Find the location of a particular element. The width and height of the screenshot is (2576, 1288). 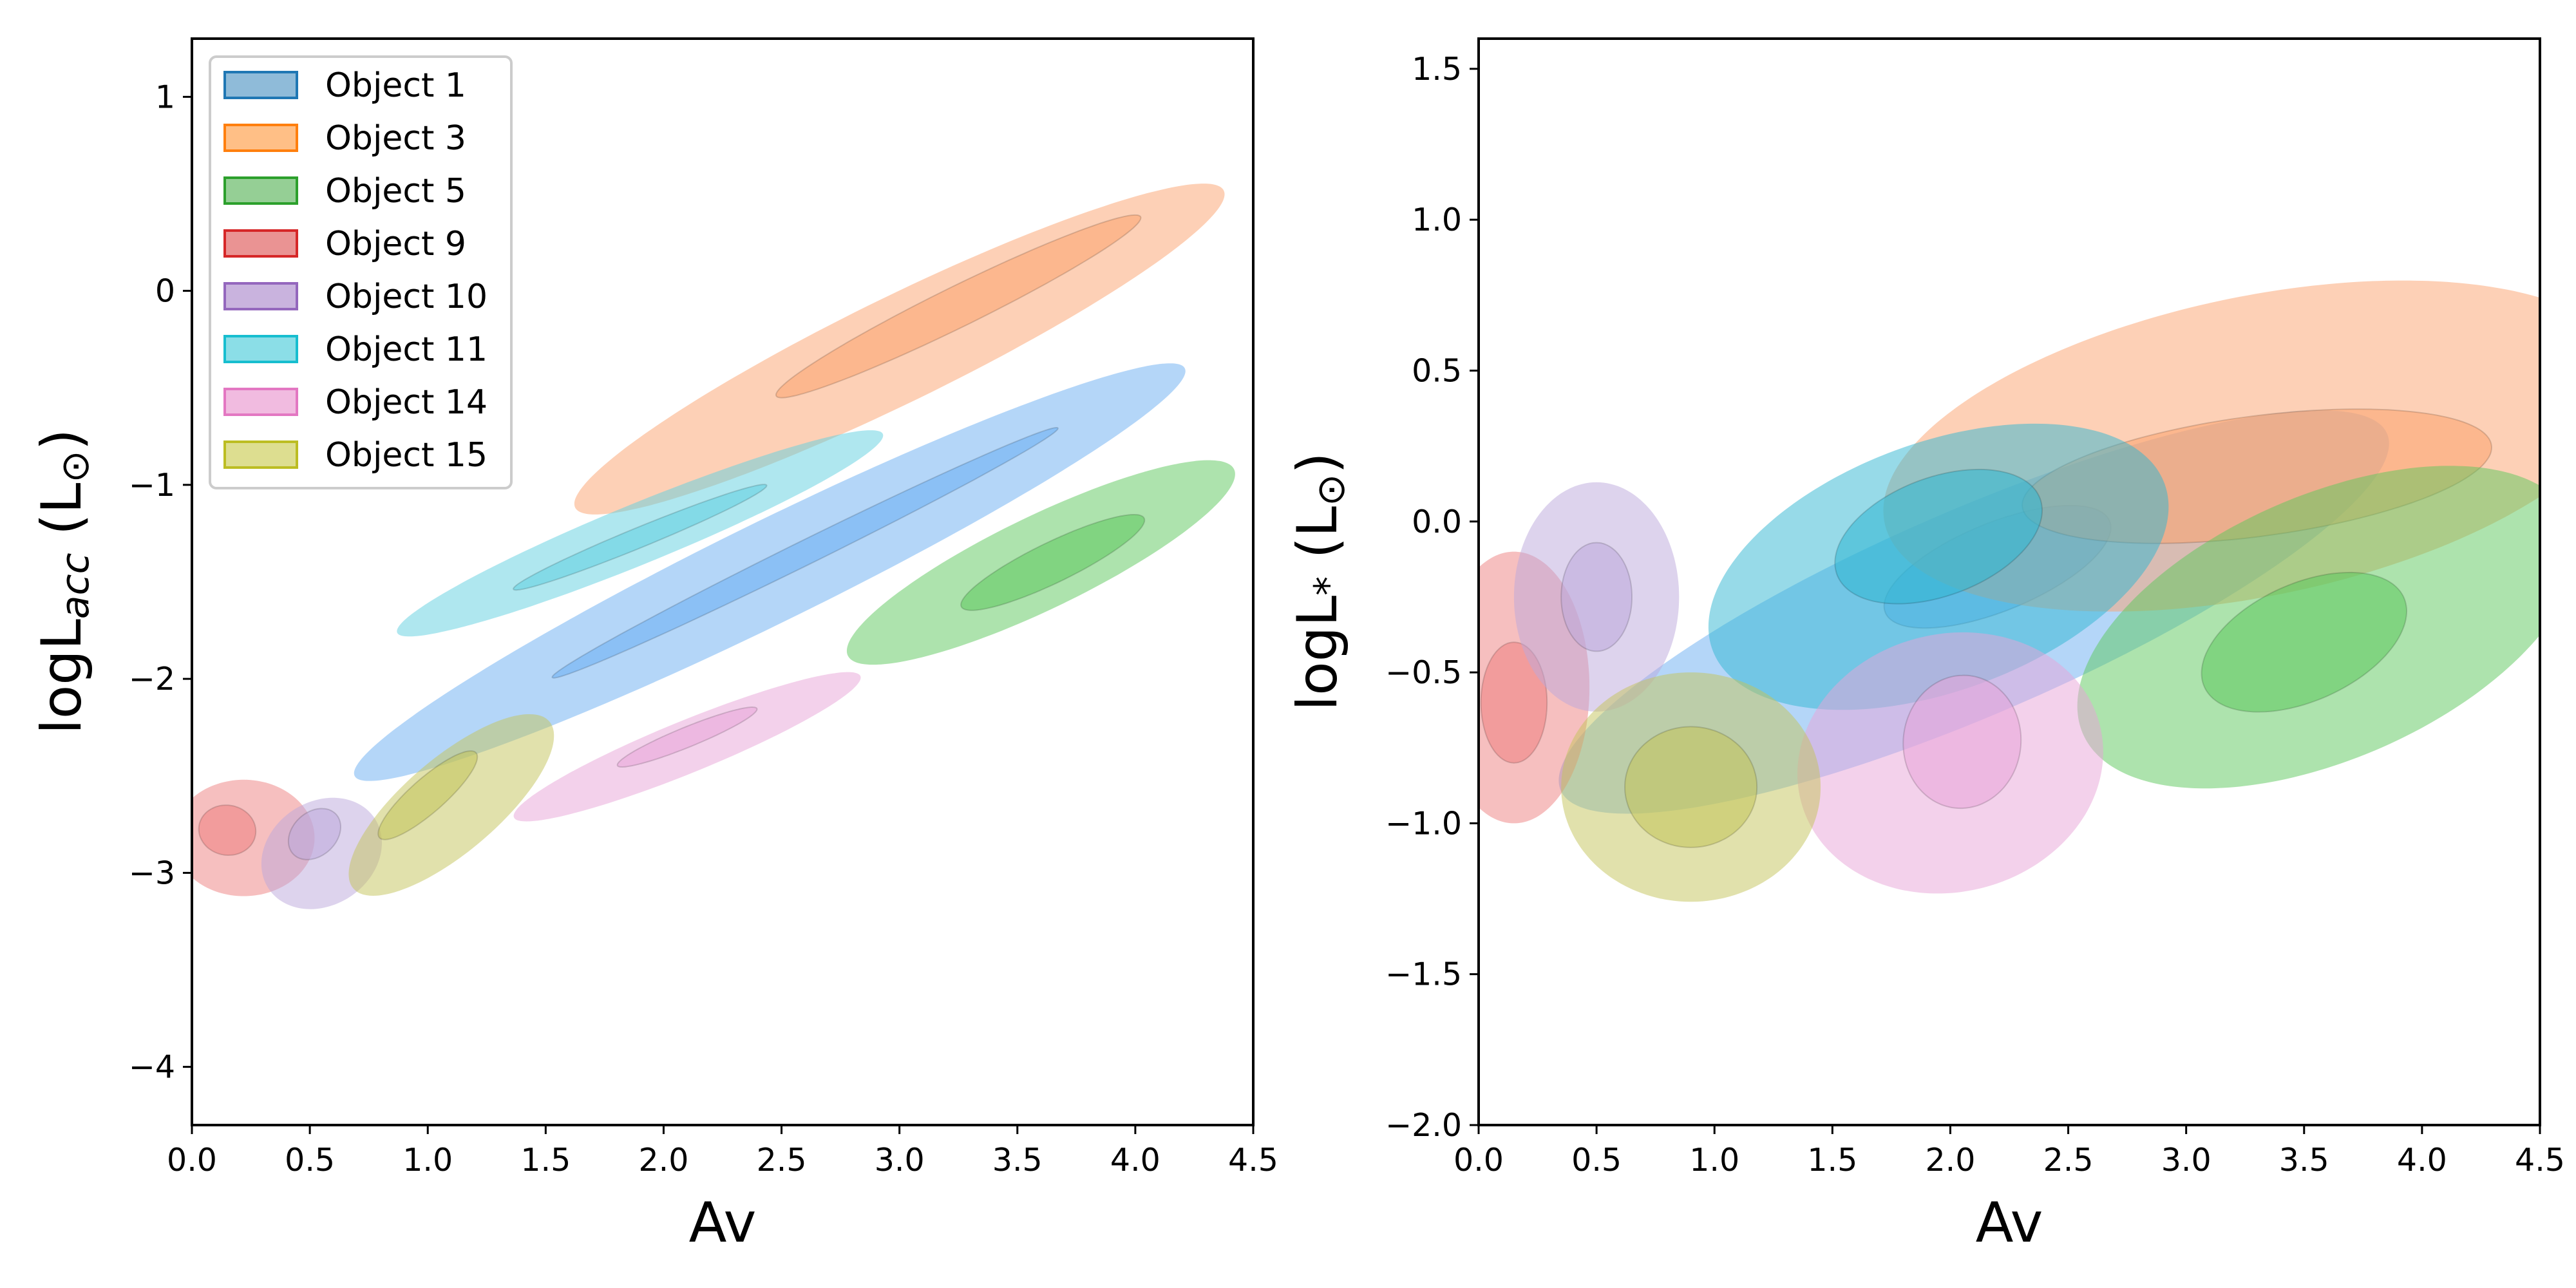

y-tick-label: −3 is located at coordinates (152, 873).